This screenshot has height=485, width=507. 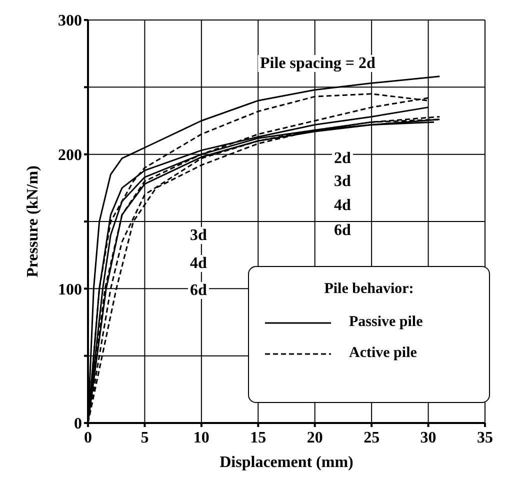 I want to click on x-axis-title: Displacement (mm), so click(x=287, y=462).